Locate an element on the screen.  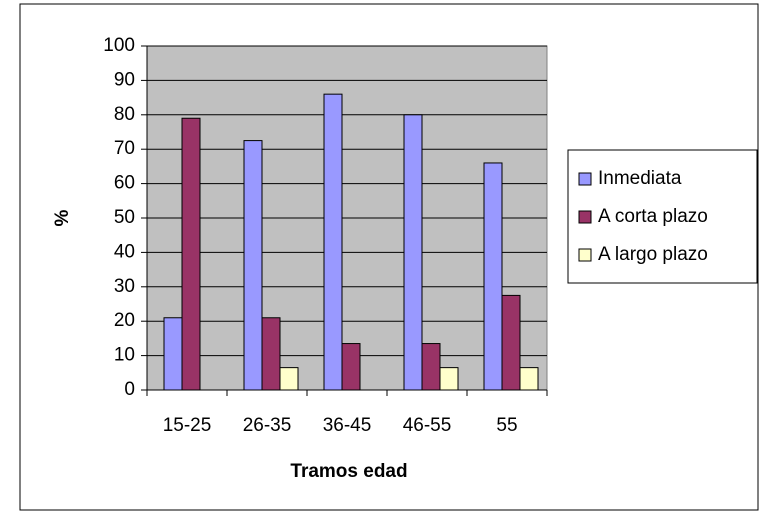
legend-label: Inmediata is located at coordinates (640, 178).